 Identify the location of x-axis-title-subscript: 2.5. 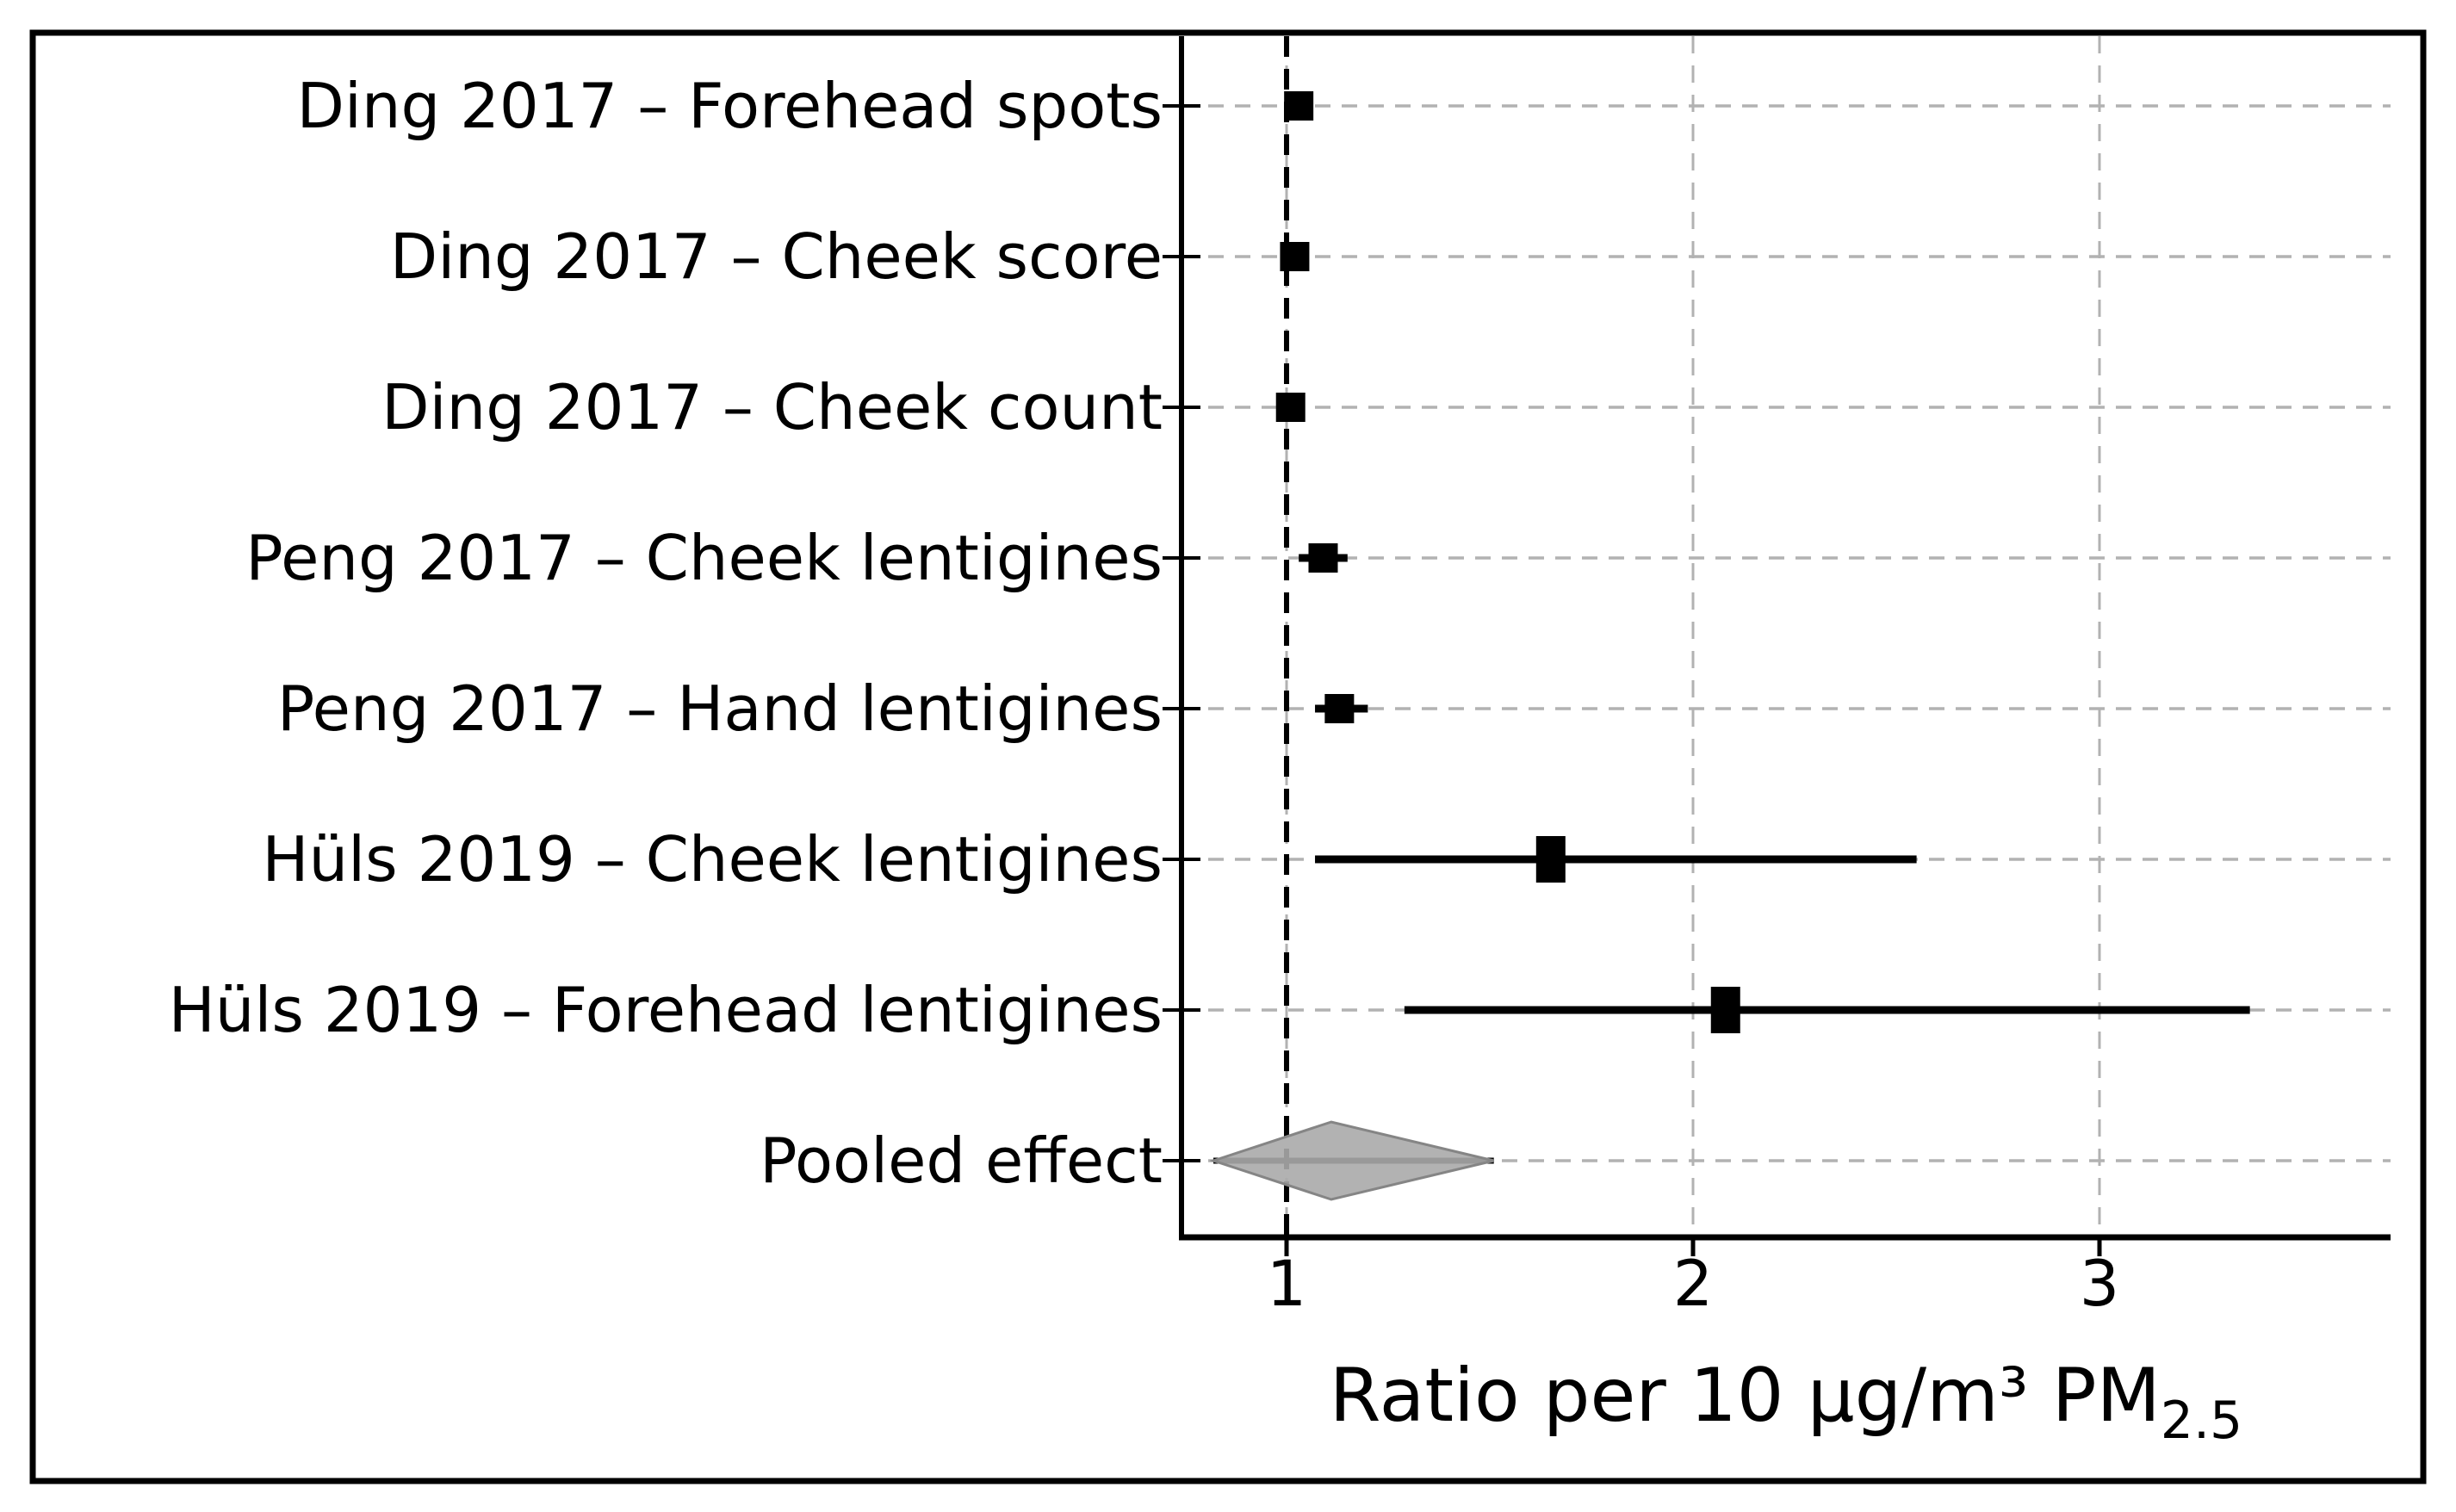
(2201, 1421).